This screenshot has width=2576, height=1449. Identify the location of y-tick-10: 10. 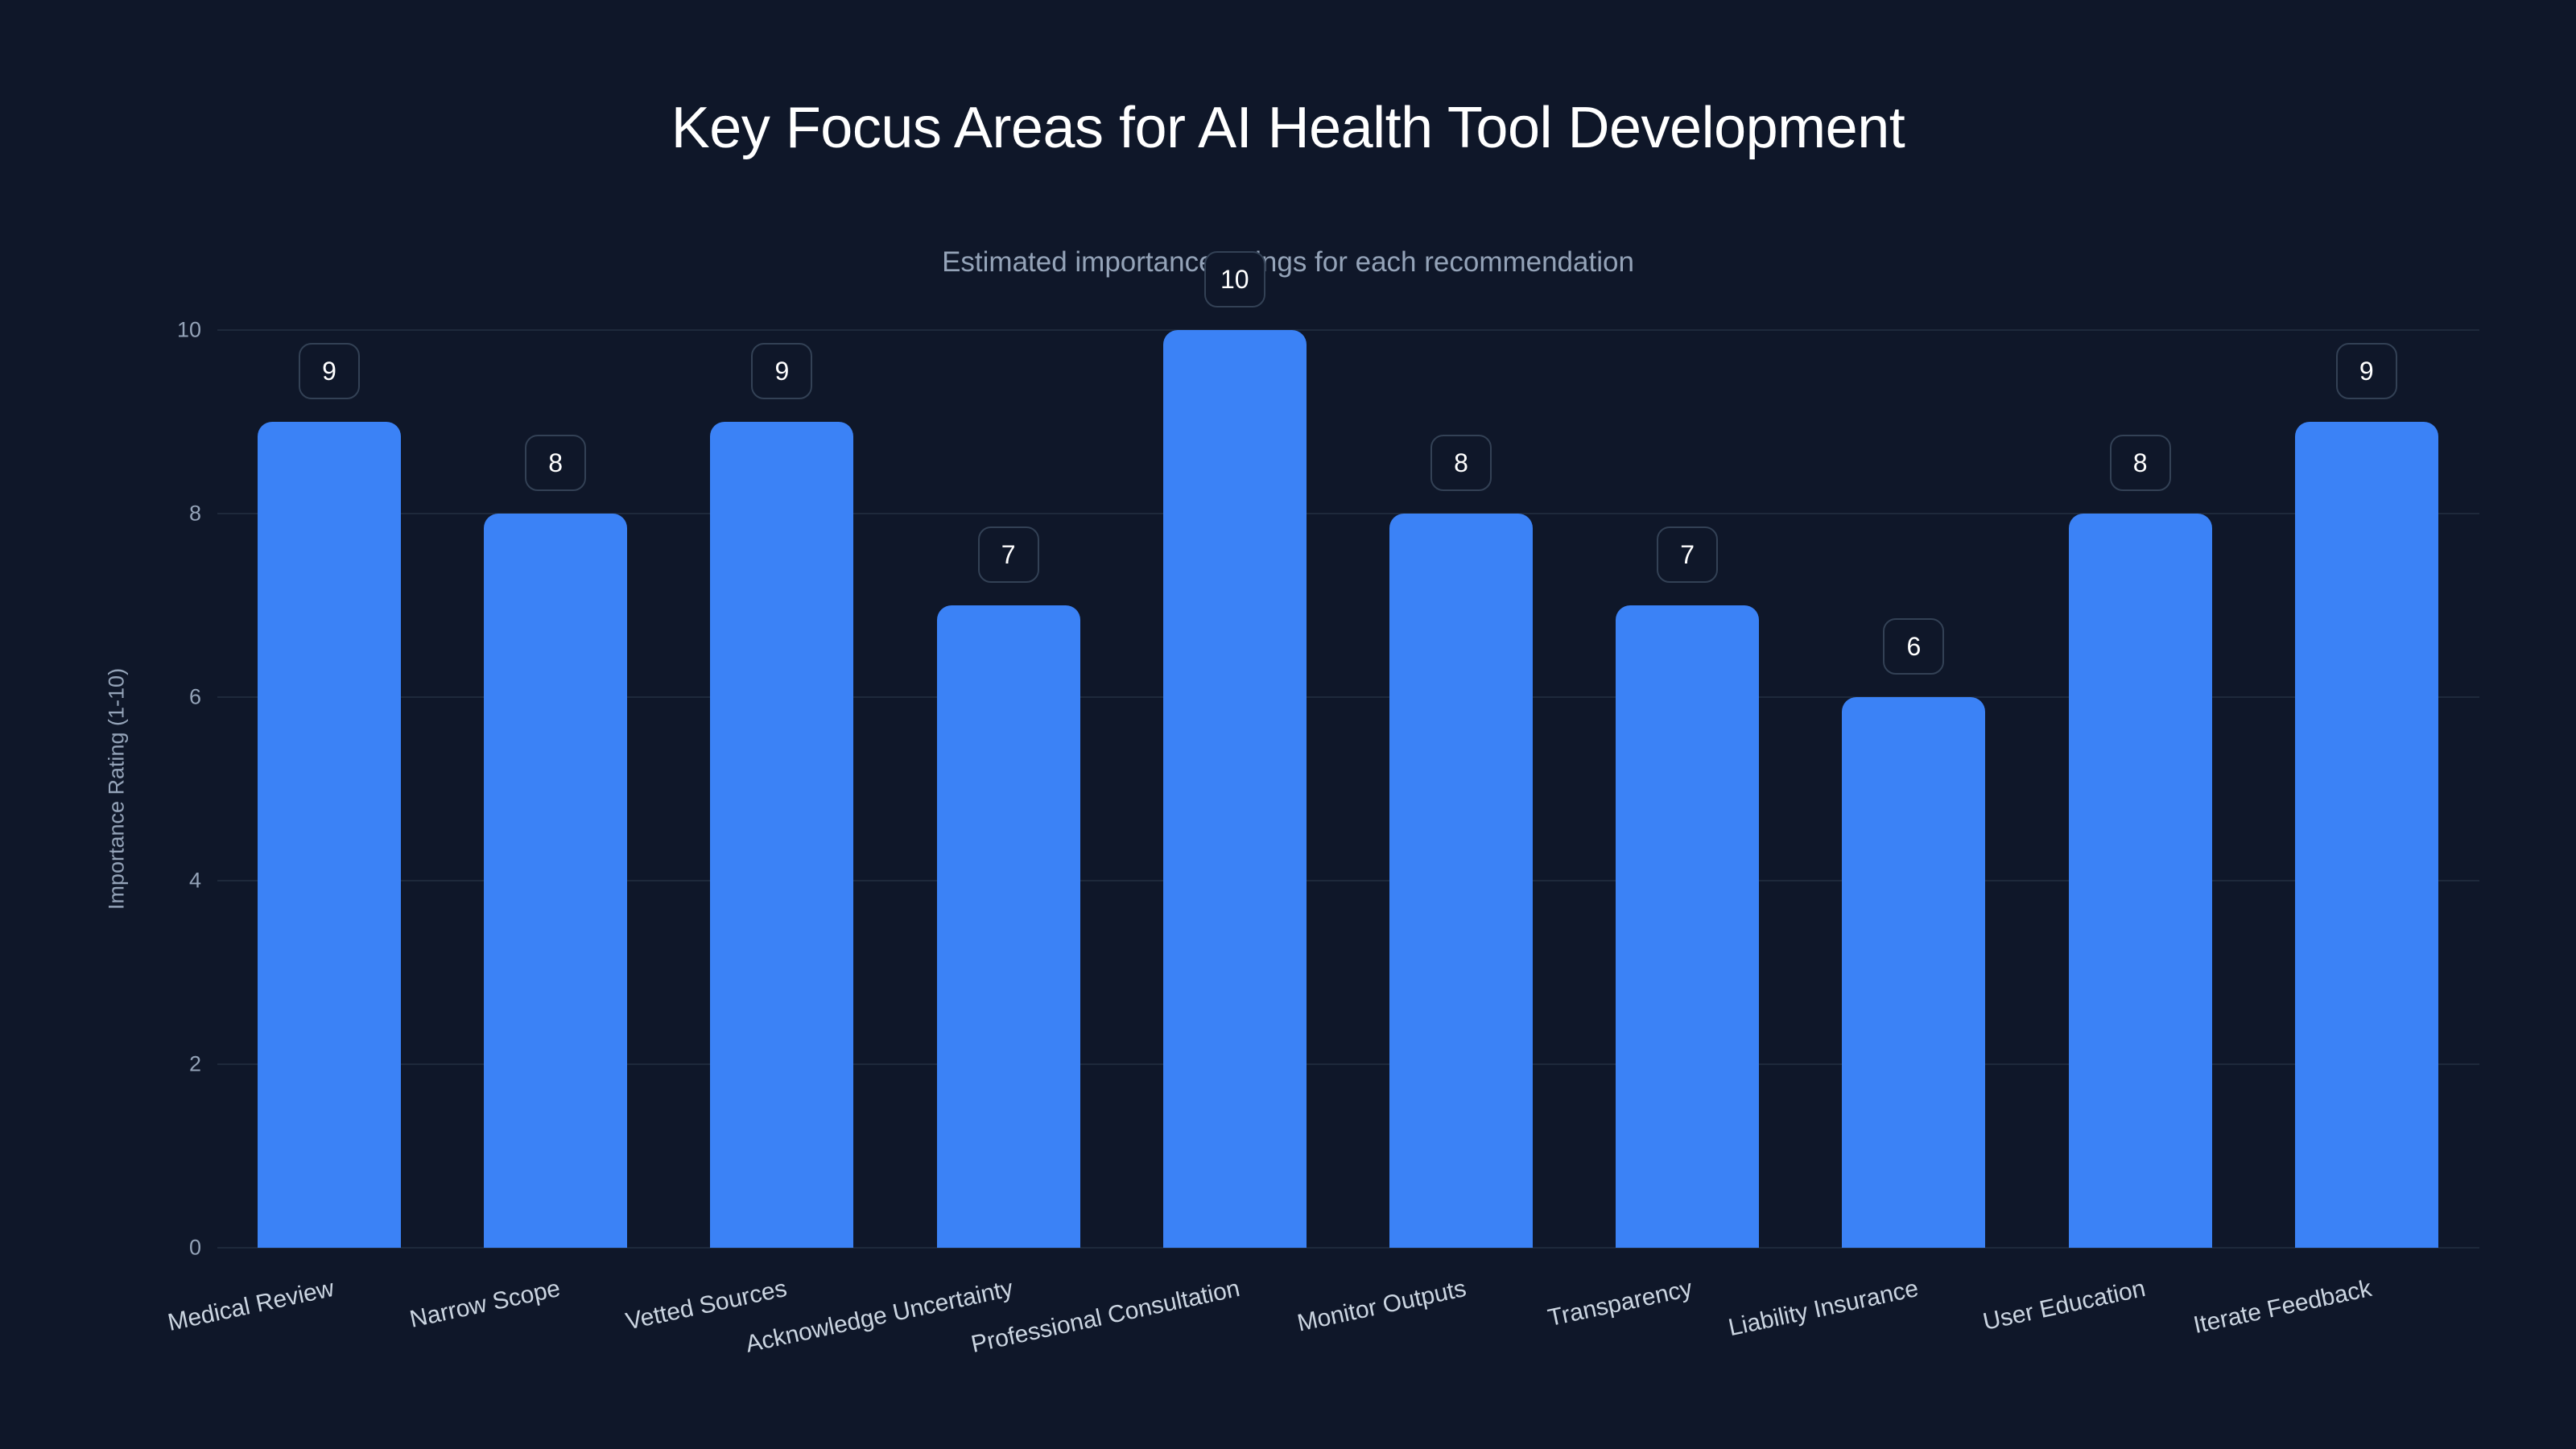
(188, 329).